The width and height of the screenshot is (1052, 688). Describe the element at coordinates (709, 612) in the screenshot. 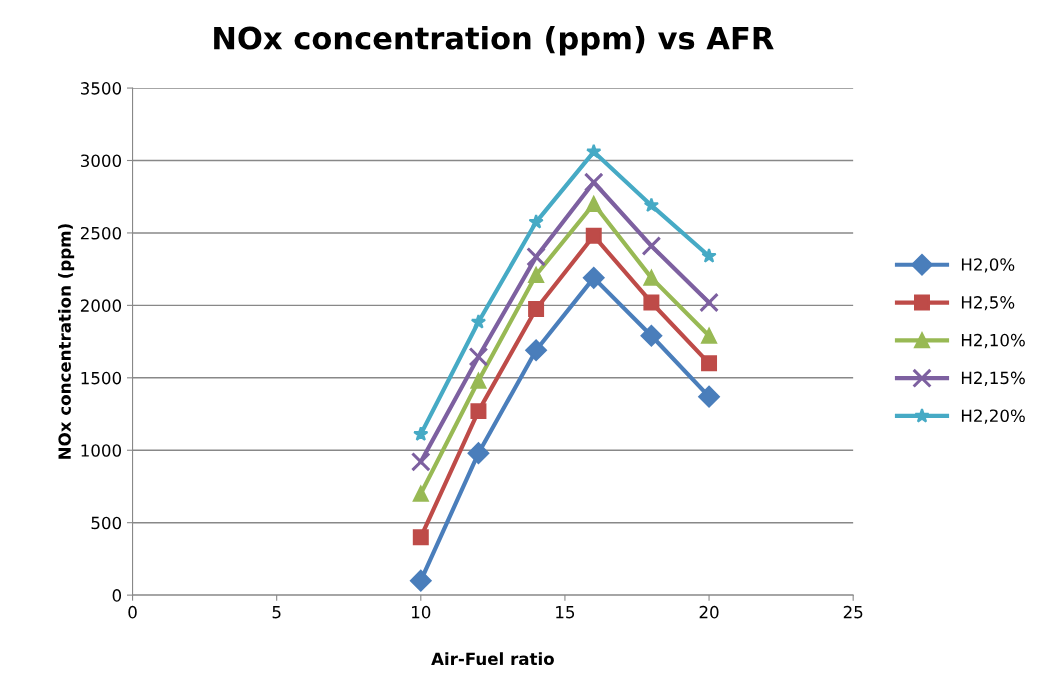

I see `x-tick-label: 20` at that location.